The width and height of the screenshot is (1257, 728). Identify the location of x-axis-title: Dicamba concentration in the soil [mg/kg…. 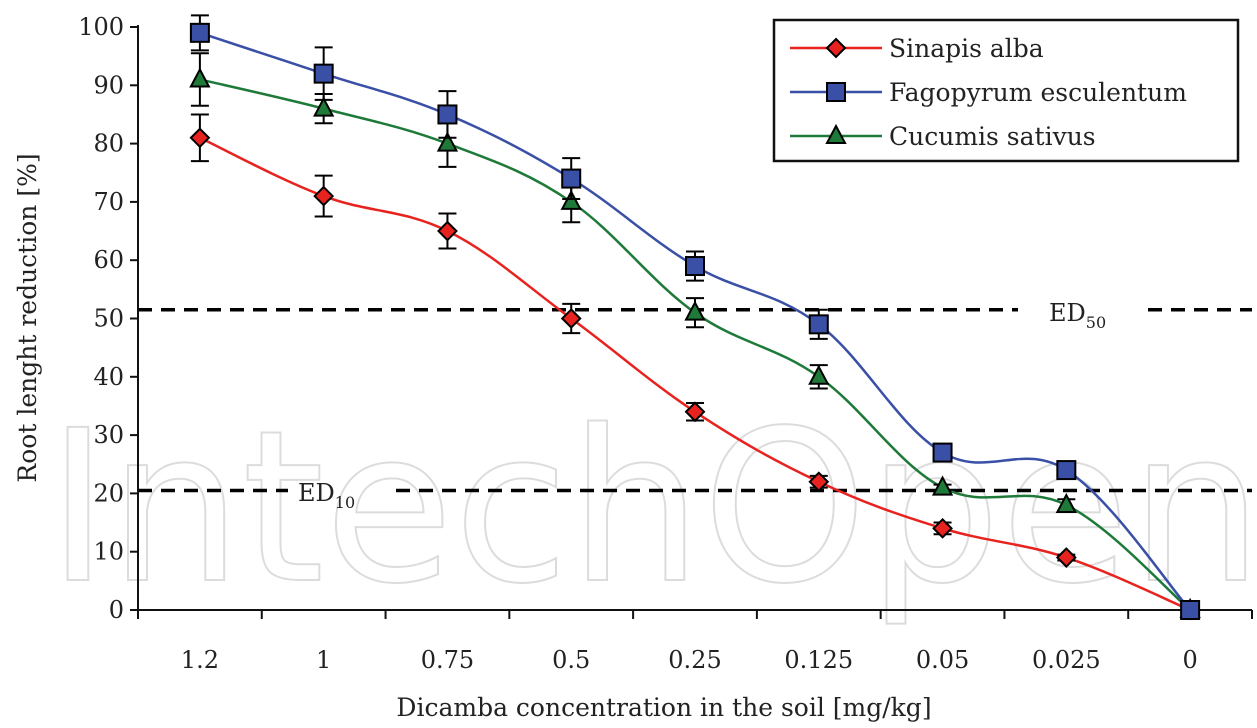
(663, 707).